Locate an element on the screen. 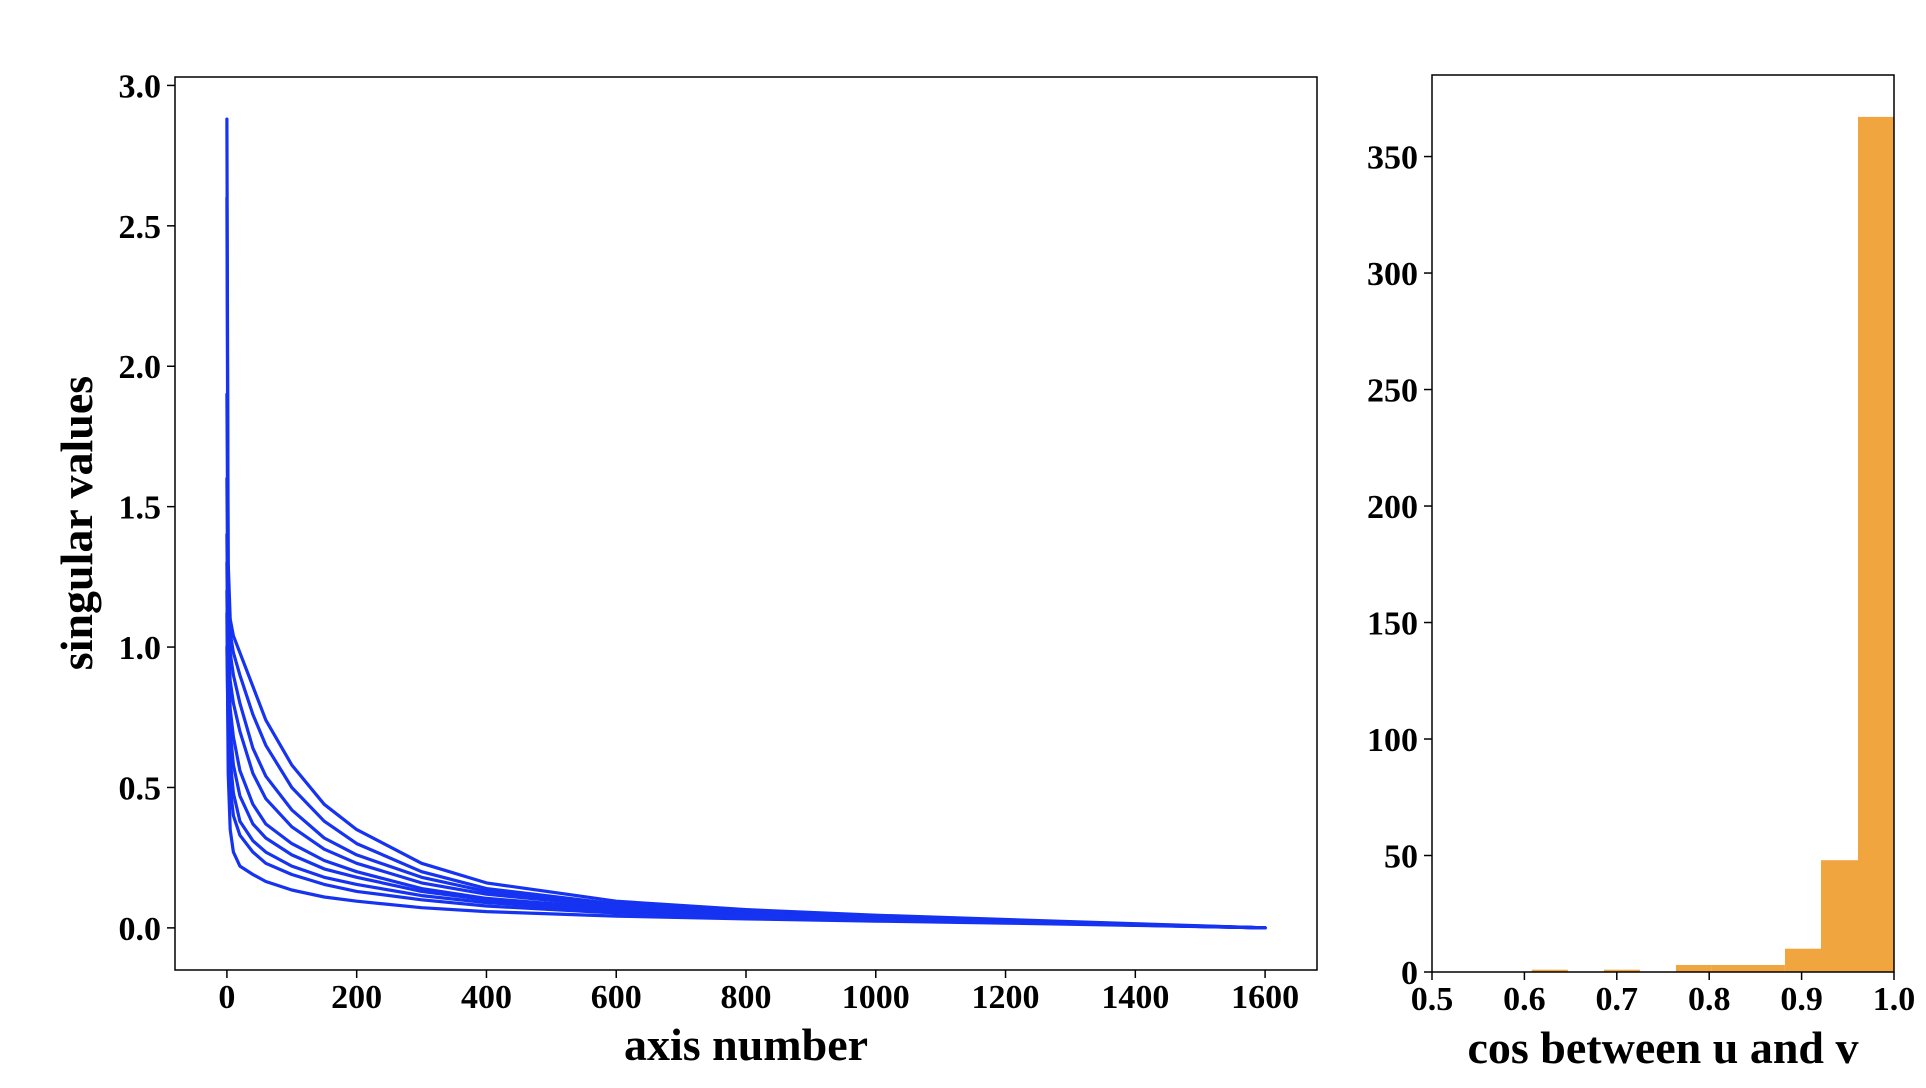 The width and height of the screenshot is (1926, 1088). right-x-tick-label: 0.5 is located at coordinates (1432, 999).